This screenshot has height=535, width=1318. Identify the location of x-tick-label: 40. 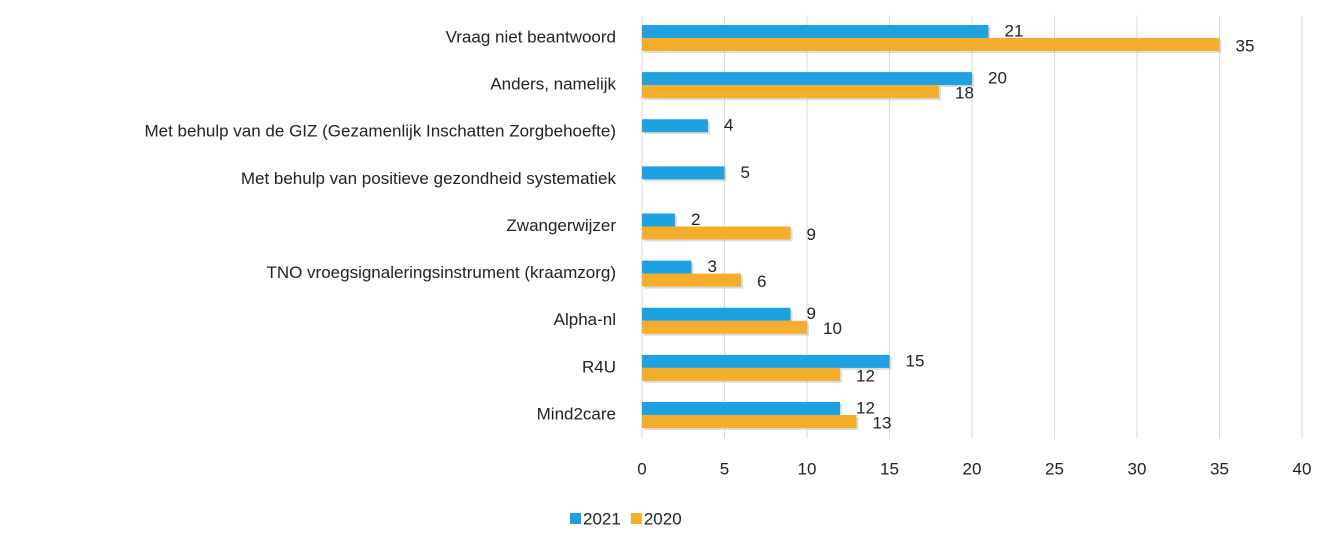
(1302, 468).